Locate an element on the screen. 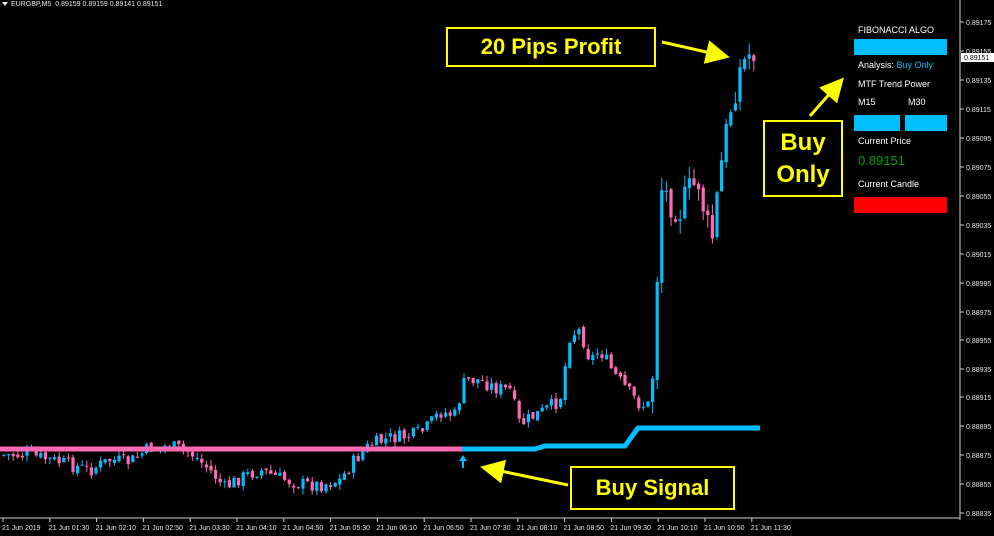 The width and height of the screenshot is (994, 536). price-tick-label: 0.89055 is located at coordinates (978, 197).